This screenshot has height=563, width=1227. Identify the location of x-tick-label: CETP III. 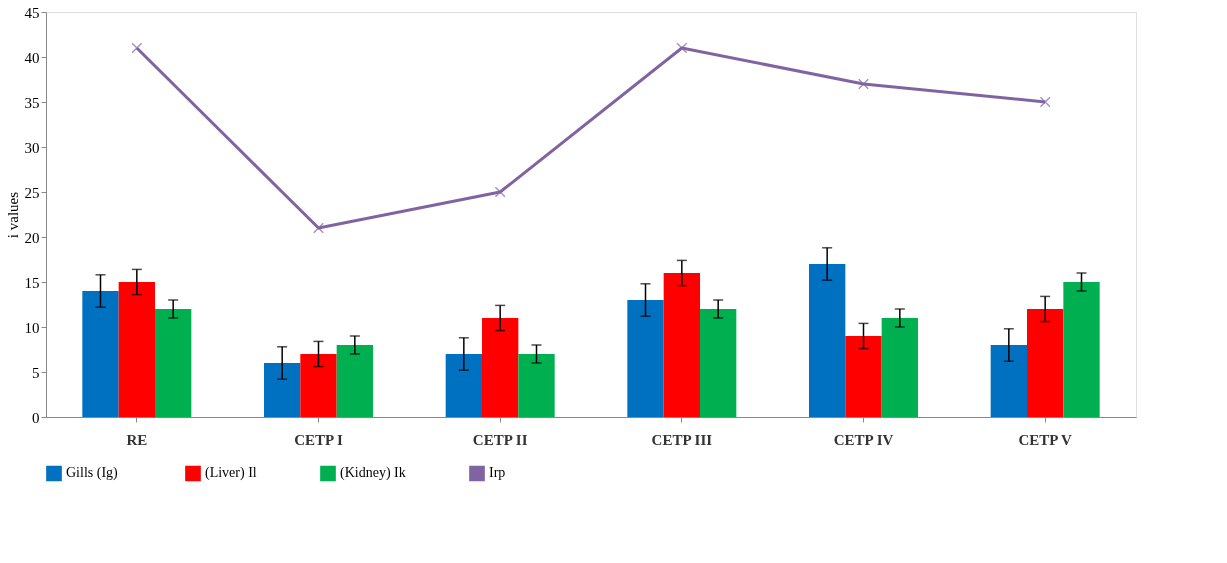
(682, 439).